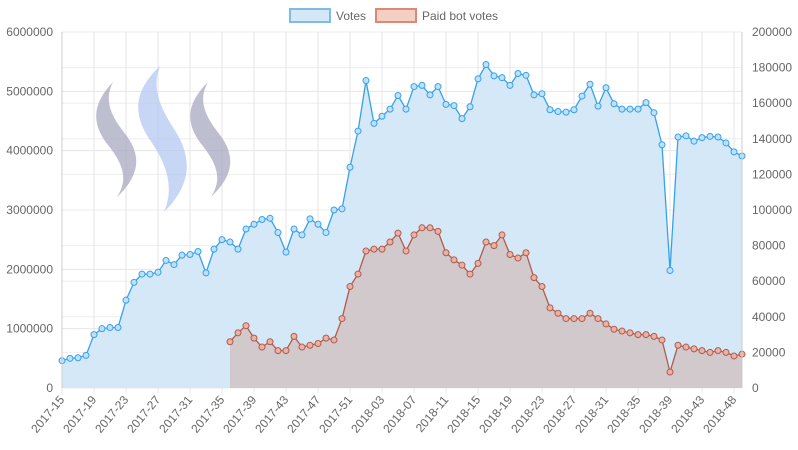 This screenshot has width=798, height=450. Describe the element at coordinates (49, 388) in the screenshot. I see `y-left-tick-label: 0` at that location.